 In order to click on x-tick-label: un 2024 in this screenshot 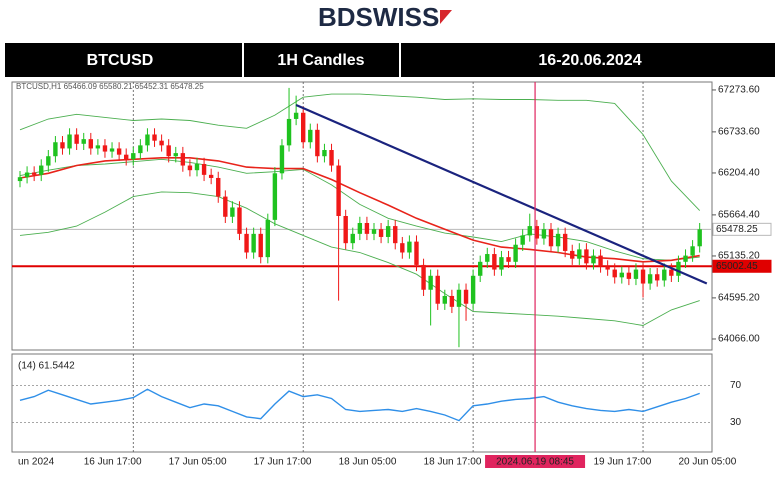, I will do `click(36, 462)`.